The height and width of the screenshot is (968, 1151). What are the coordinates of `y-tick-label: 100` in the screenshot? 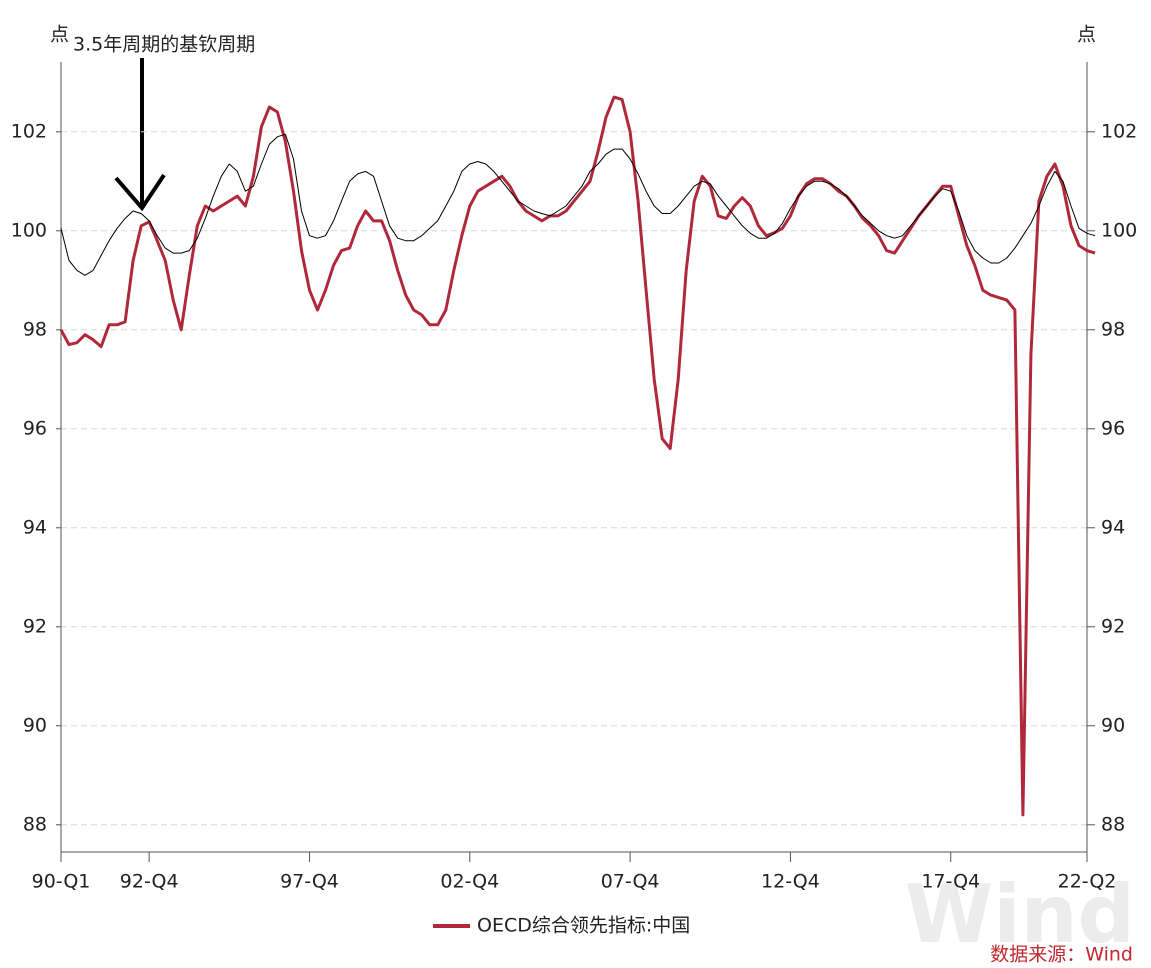 It's located at (29, 230).